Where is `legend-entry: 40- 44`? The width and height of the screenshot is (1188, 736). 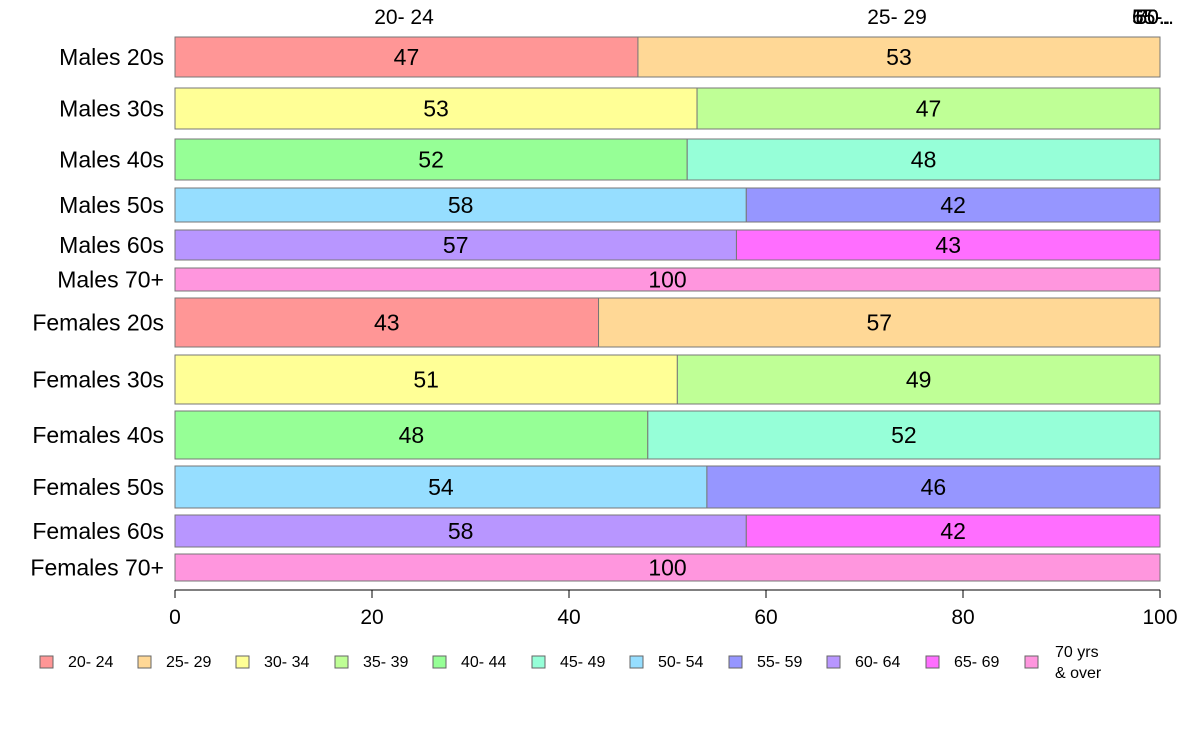
legend-entry: 40- 44 is located at coordinates (469, 662).